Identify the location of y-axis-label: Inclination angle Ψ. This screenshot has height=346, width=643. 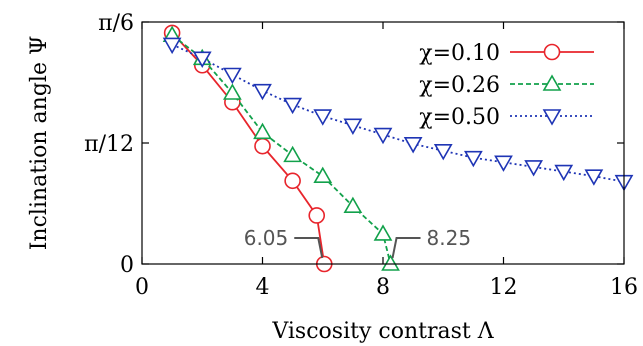
(39, 143).